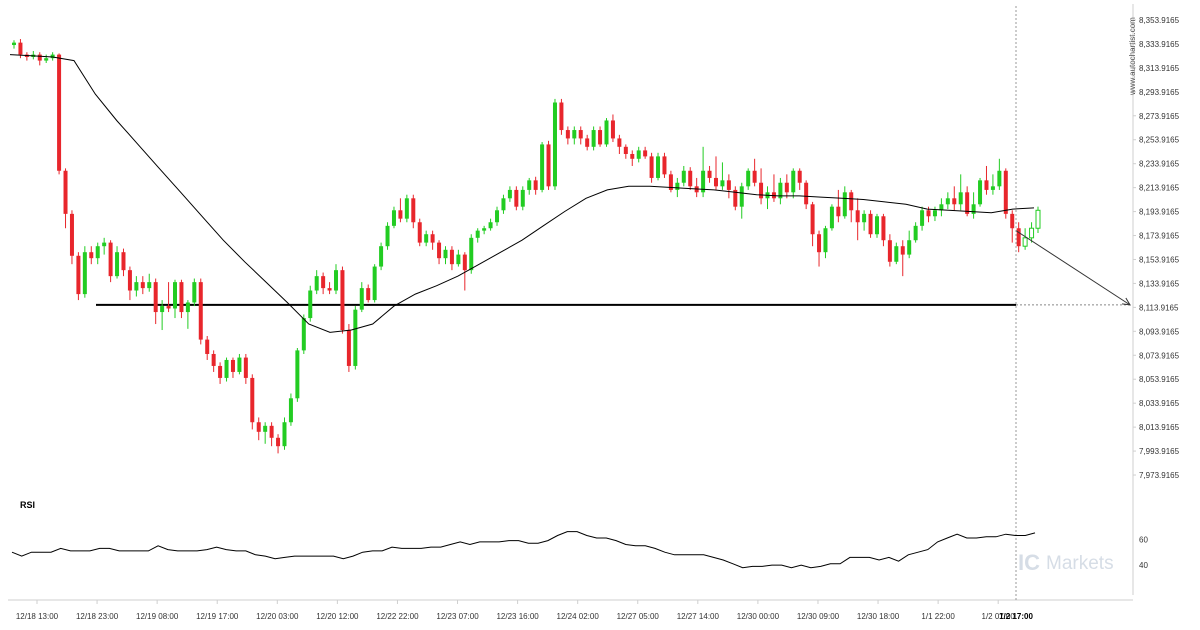 This screenshot has width=1200, height=630. What do you see at coordinates (1159, 188) in the screenshot?
I see `price-tick-label: 8,213.9165` at bounding box center [1159, 188].